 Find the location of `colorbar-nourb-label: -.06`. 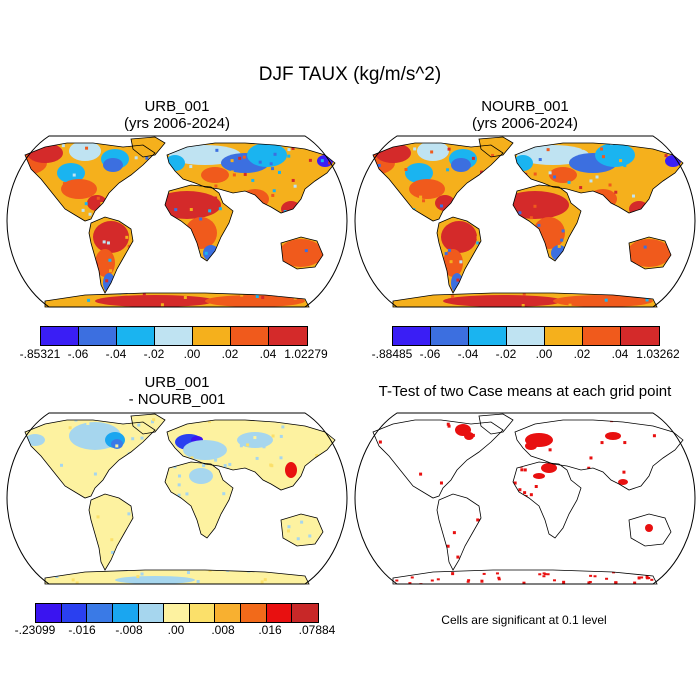

colorbar-nourb-label: -.06 is located at coordinates (430, 354).